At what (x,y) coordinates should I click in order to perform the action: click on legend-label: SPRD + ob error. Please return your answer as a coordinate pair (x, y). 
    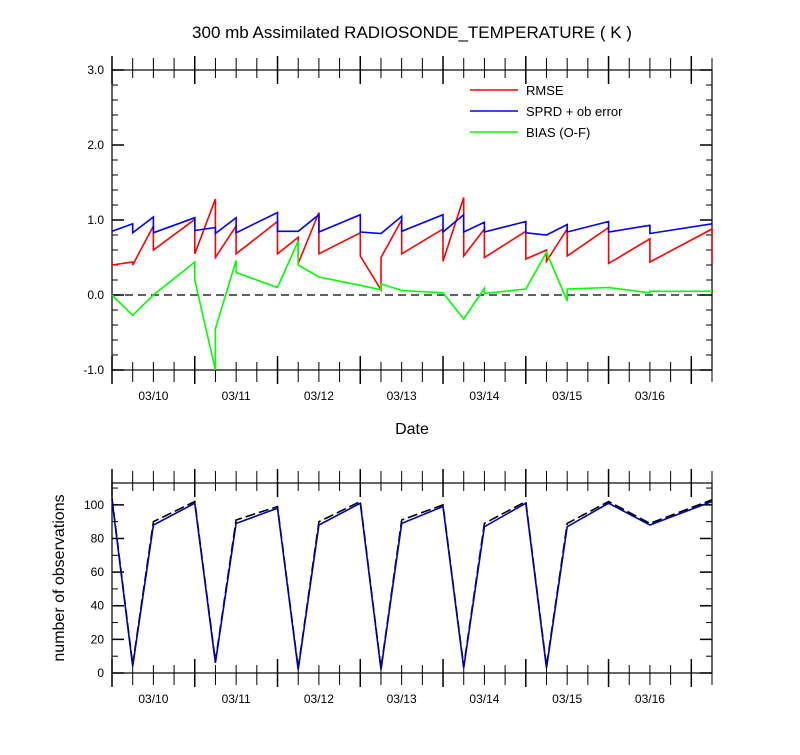
    Looking at the image, I should click on (574, 111).